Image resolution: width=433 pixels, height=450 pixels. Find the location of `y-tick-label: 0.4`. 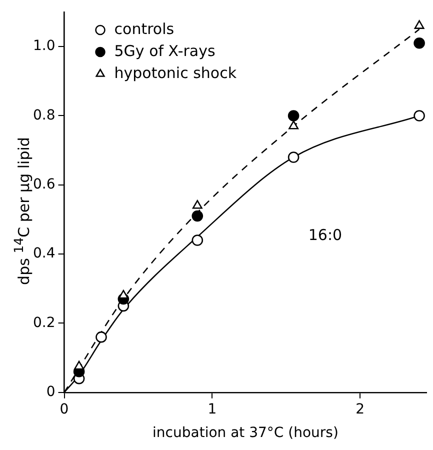

y-tick-label: 0.4 is located at coordinates (44, 254).